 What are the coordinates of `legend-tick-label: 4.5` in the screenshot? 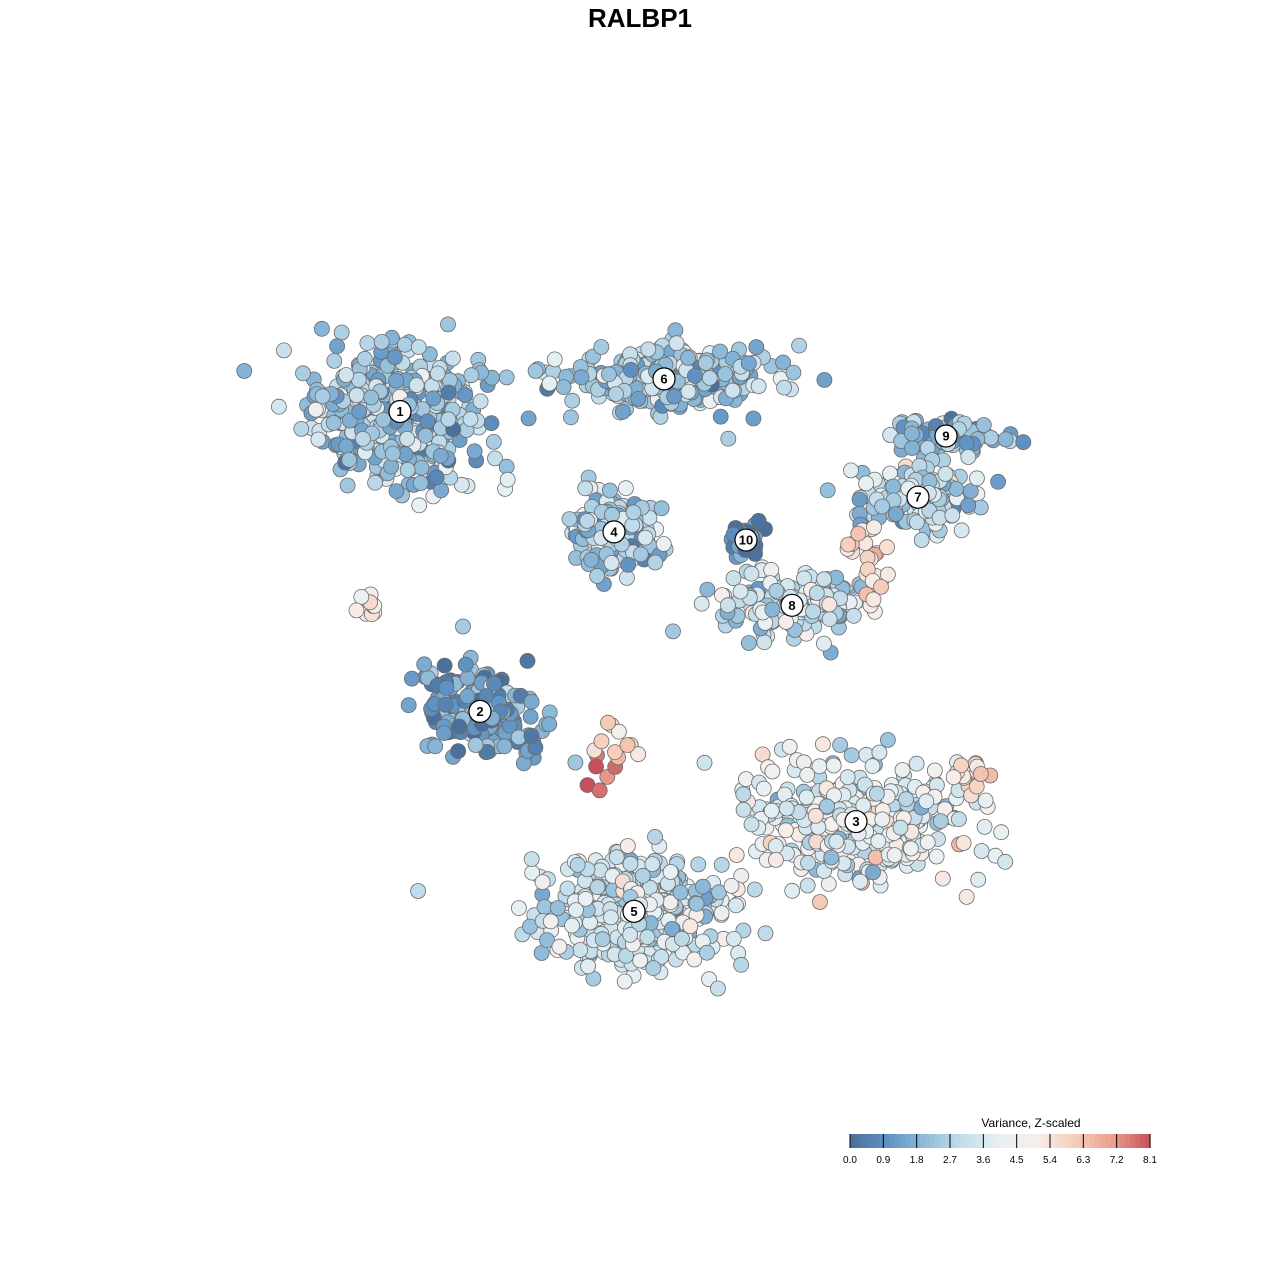 It's located at (1017, 1160).